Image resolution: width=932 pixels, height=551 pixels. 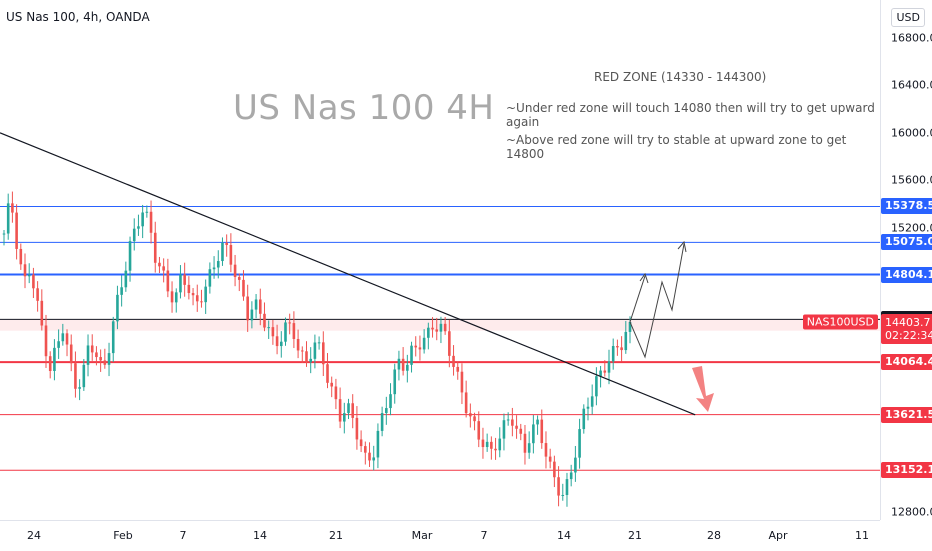 What do you see at coordinates (906, 362) in the screenshot?
I see `price-level-label: 14064.4` at bounding box center [906, 362].